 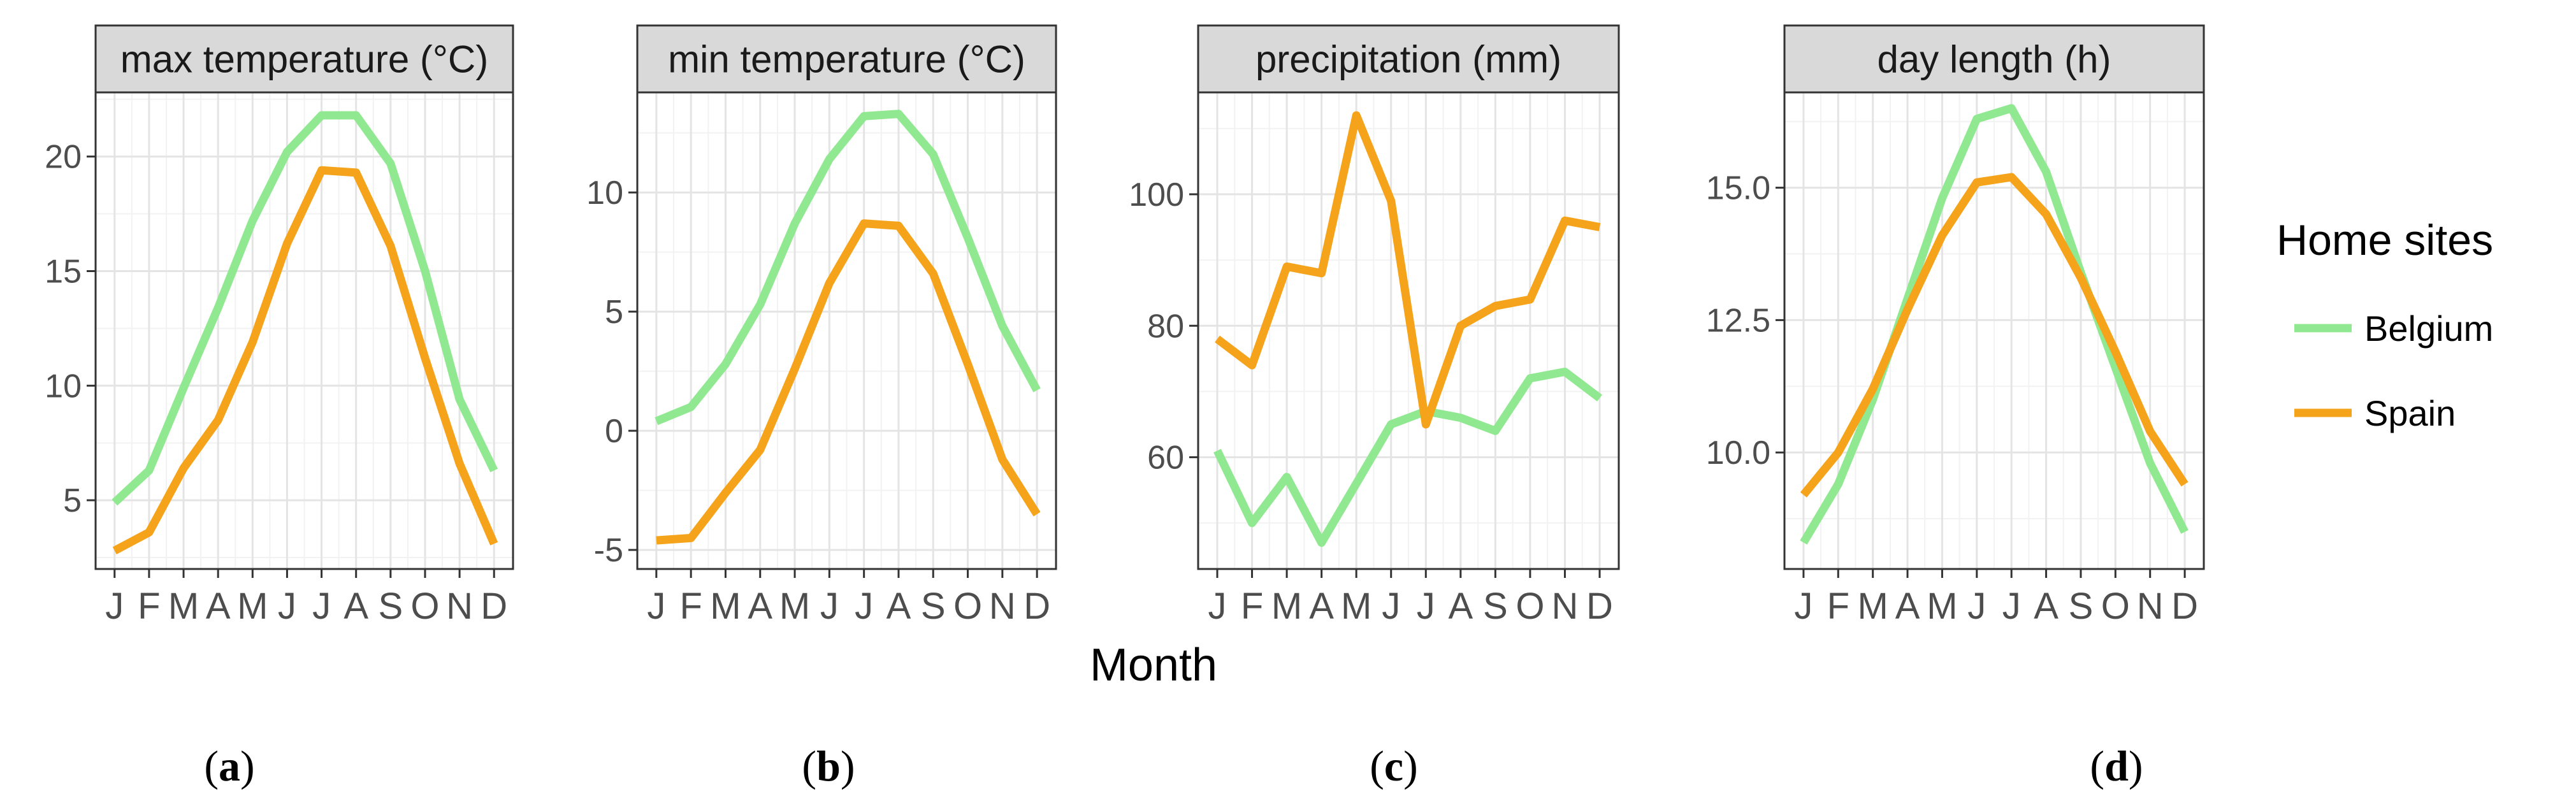 What do you see at coordinates (608, 550) in the screenshot?
I see `y-tick-label: -5` at bounding box center [608, 550].